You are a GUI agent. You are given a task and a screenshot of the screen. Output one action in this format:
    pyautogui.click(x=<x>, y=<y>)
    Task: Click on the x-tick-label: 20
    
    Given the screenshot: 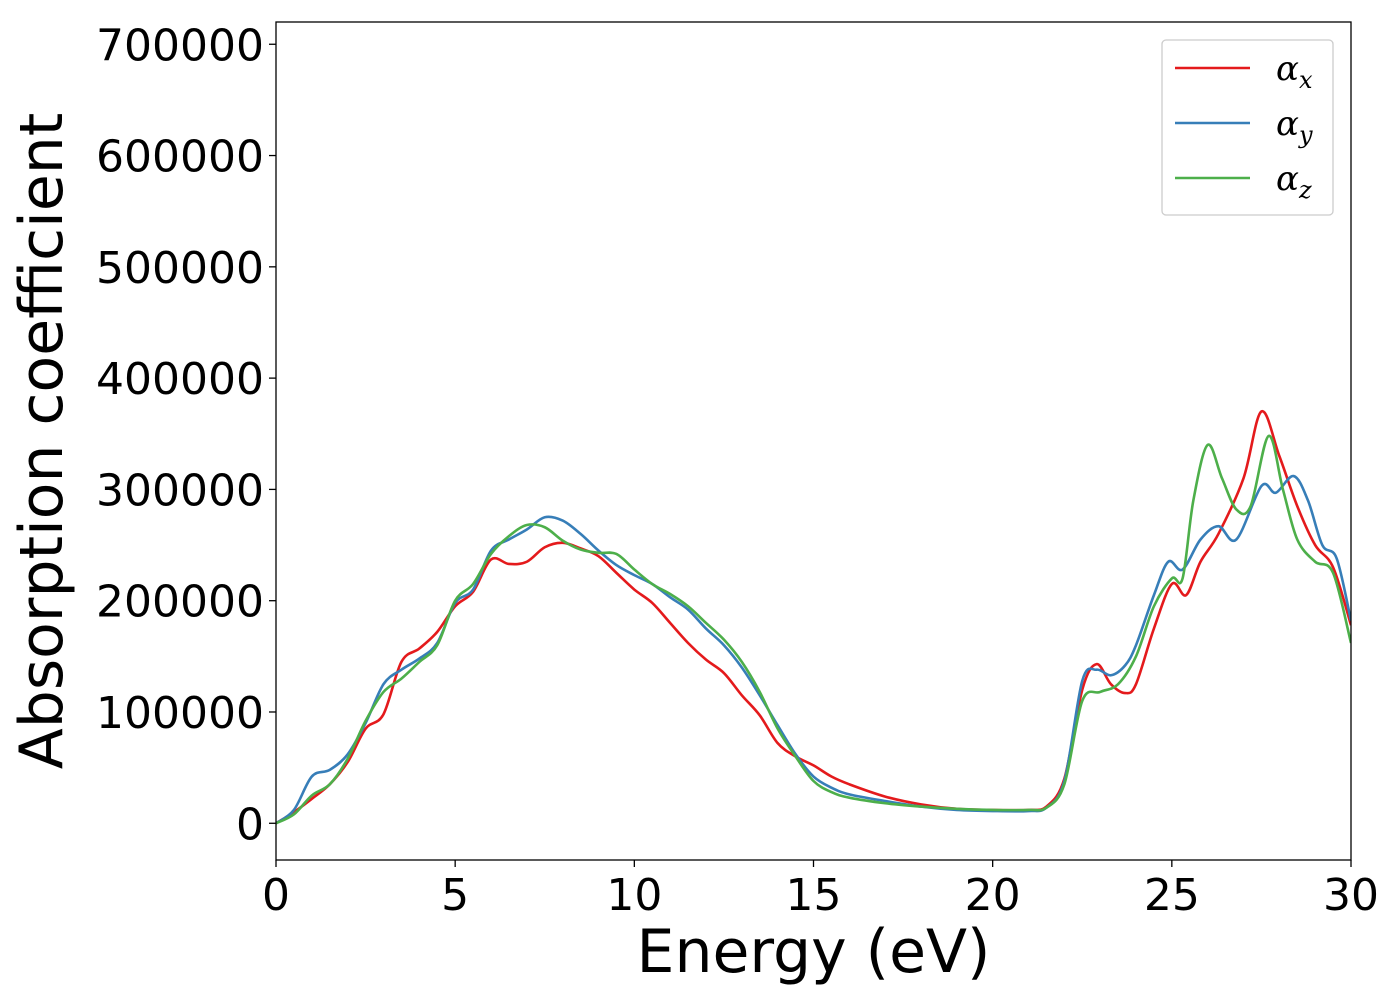 What is the action you would take?
    pyautogui.click(x=993, y=895)
    